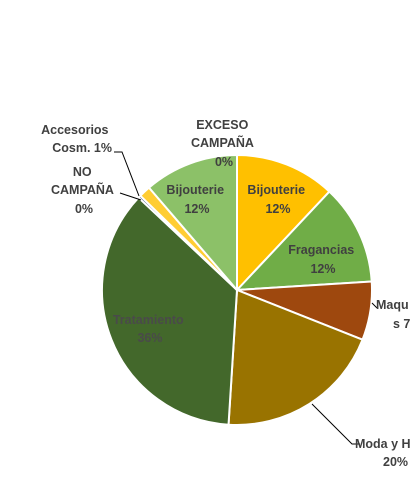 The height and width of the screenshot is (490, 410). What do you see at coordinates (382, 453) in the screenshot?
I see `slice-label-moda: Moda y H 20%` at bounding box center [382, 453].